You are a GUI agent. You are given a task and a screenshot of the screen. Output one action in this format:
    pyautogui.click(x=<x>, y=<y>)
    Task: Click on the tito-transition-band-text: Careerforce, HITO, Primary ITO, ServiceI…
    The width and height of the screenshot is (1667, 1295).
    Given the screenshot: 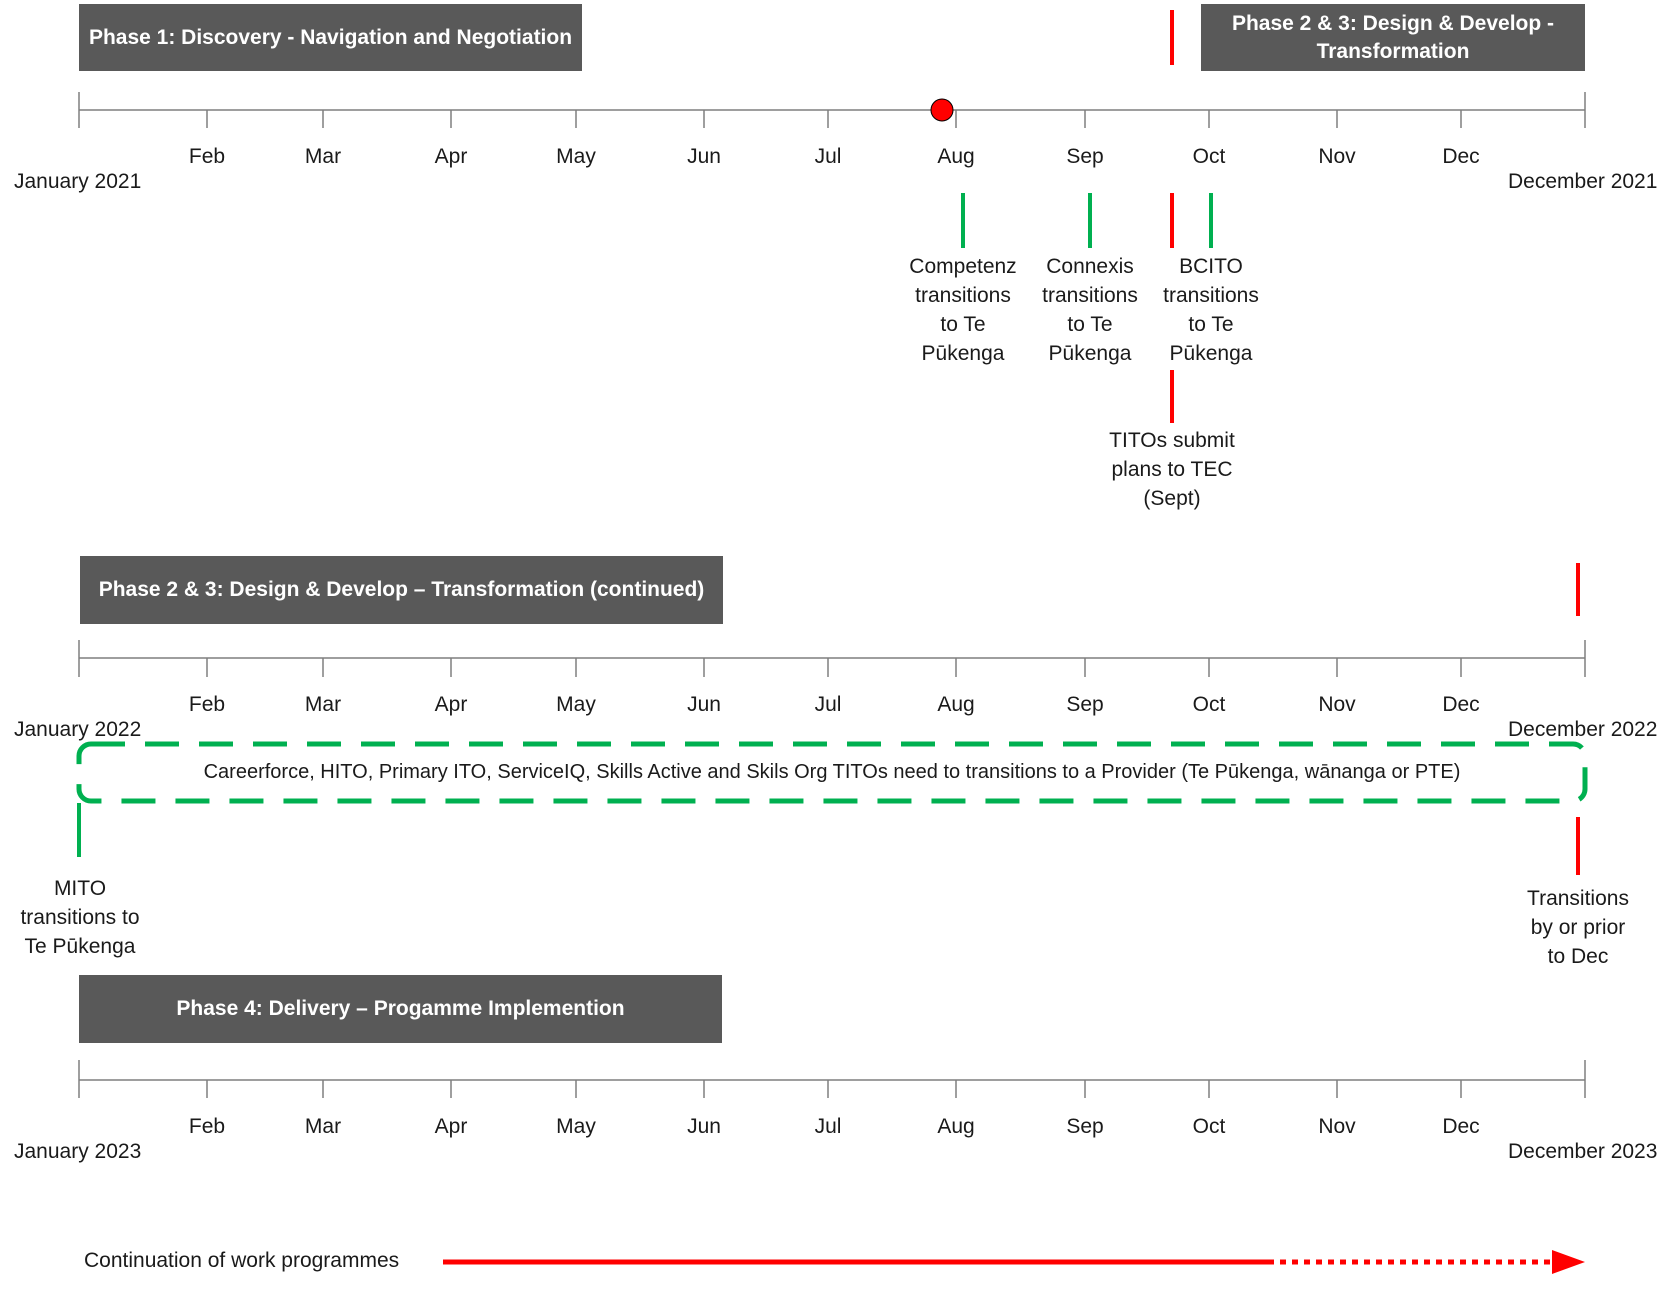 What is the action you would take?
    pyautogui.click(x=832, y=772)
    